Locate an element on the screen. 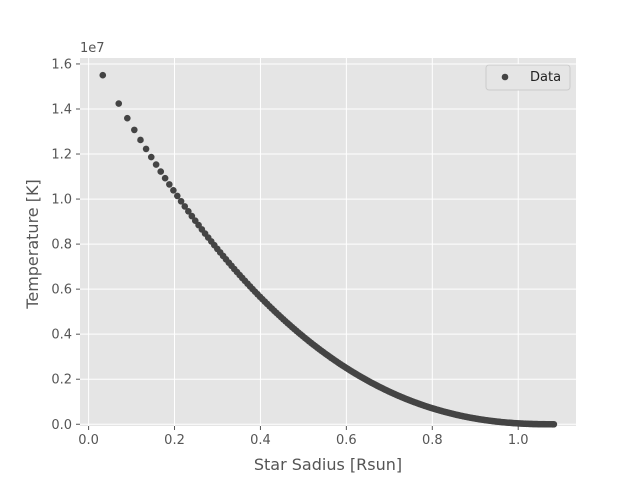 The height and width of the screenshot is (480, 640). x-tick-label: 1.0 is located at coordinates (518, 440).